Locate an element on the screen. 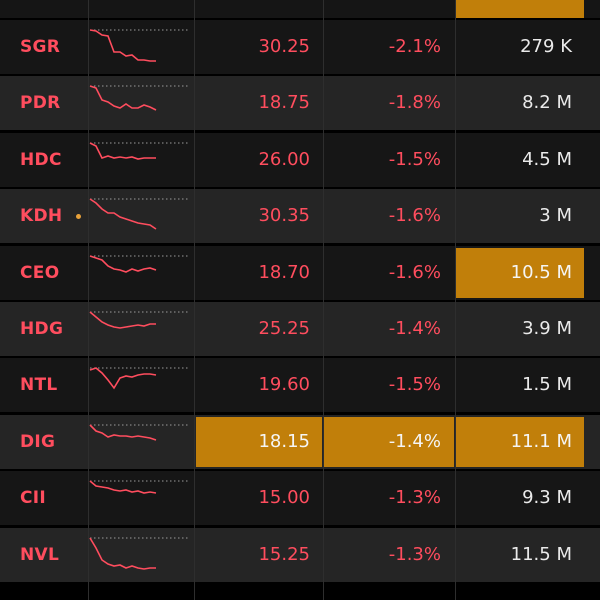 The image size is (600, 600). stock-symbol: CII is located at coordinates (33, 498).